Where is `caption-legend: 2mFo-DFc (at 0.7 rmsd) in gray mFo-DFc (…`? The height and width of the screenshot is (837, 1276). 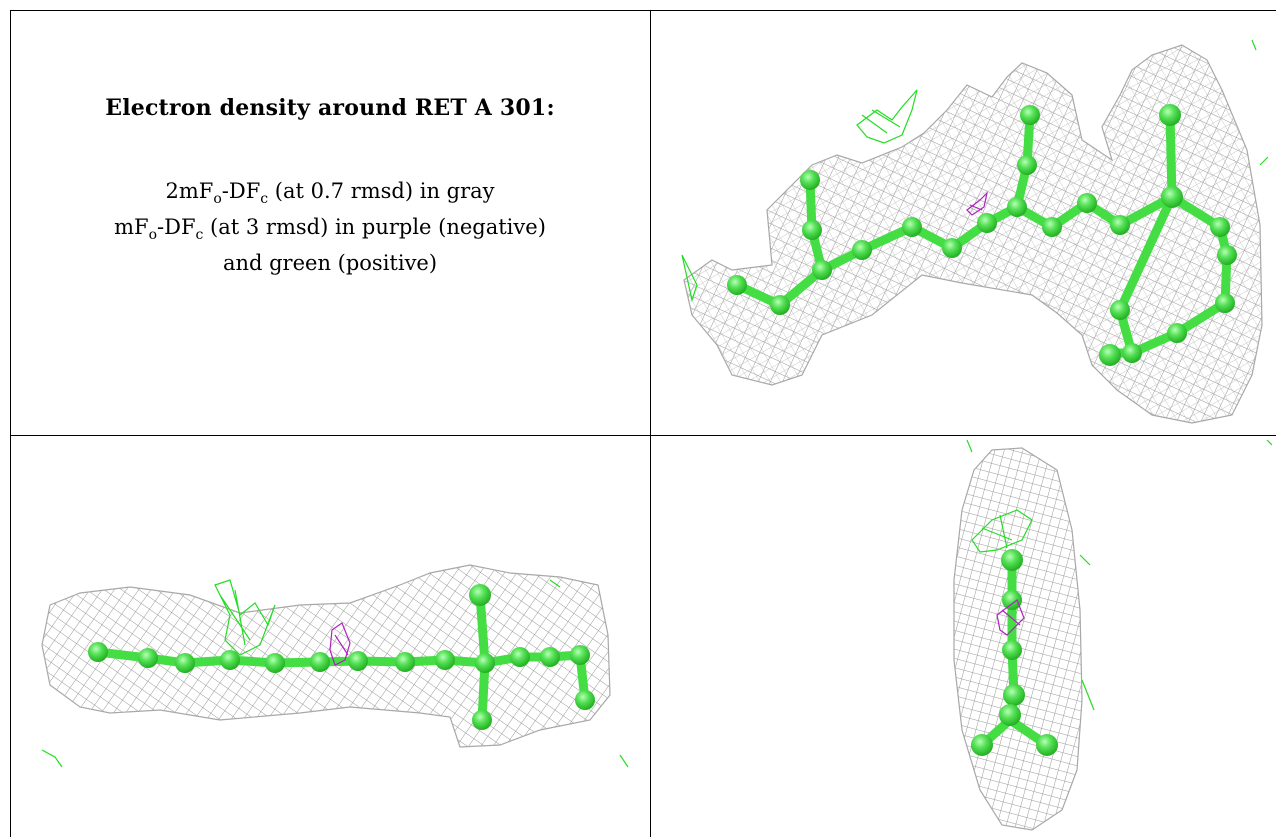 caption-legend: 2mFo-DFc (at 0.7 rmsd) in gray mFo-DFc (… is located at coordinates (330, 227).